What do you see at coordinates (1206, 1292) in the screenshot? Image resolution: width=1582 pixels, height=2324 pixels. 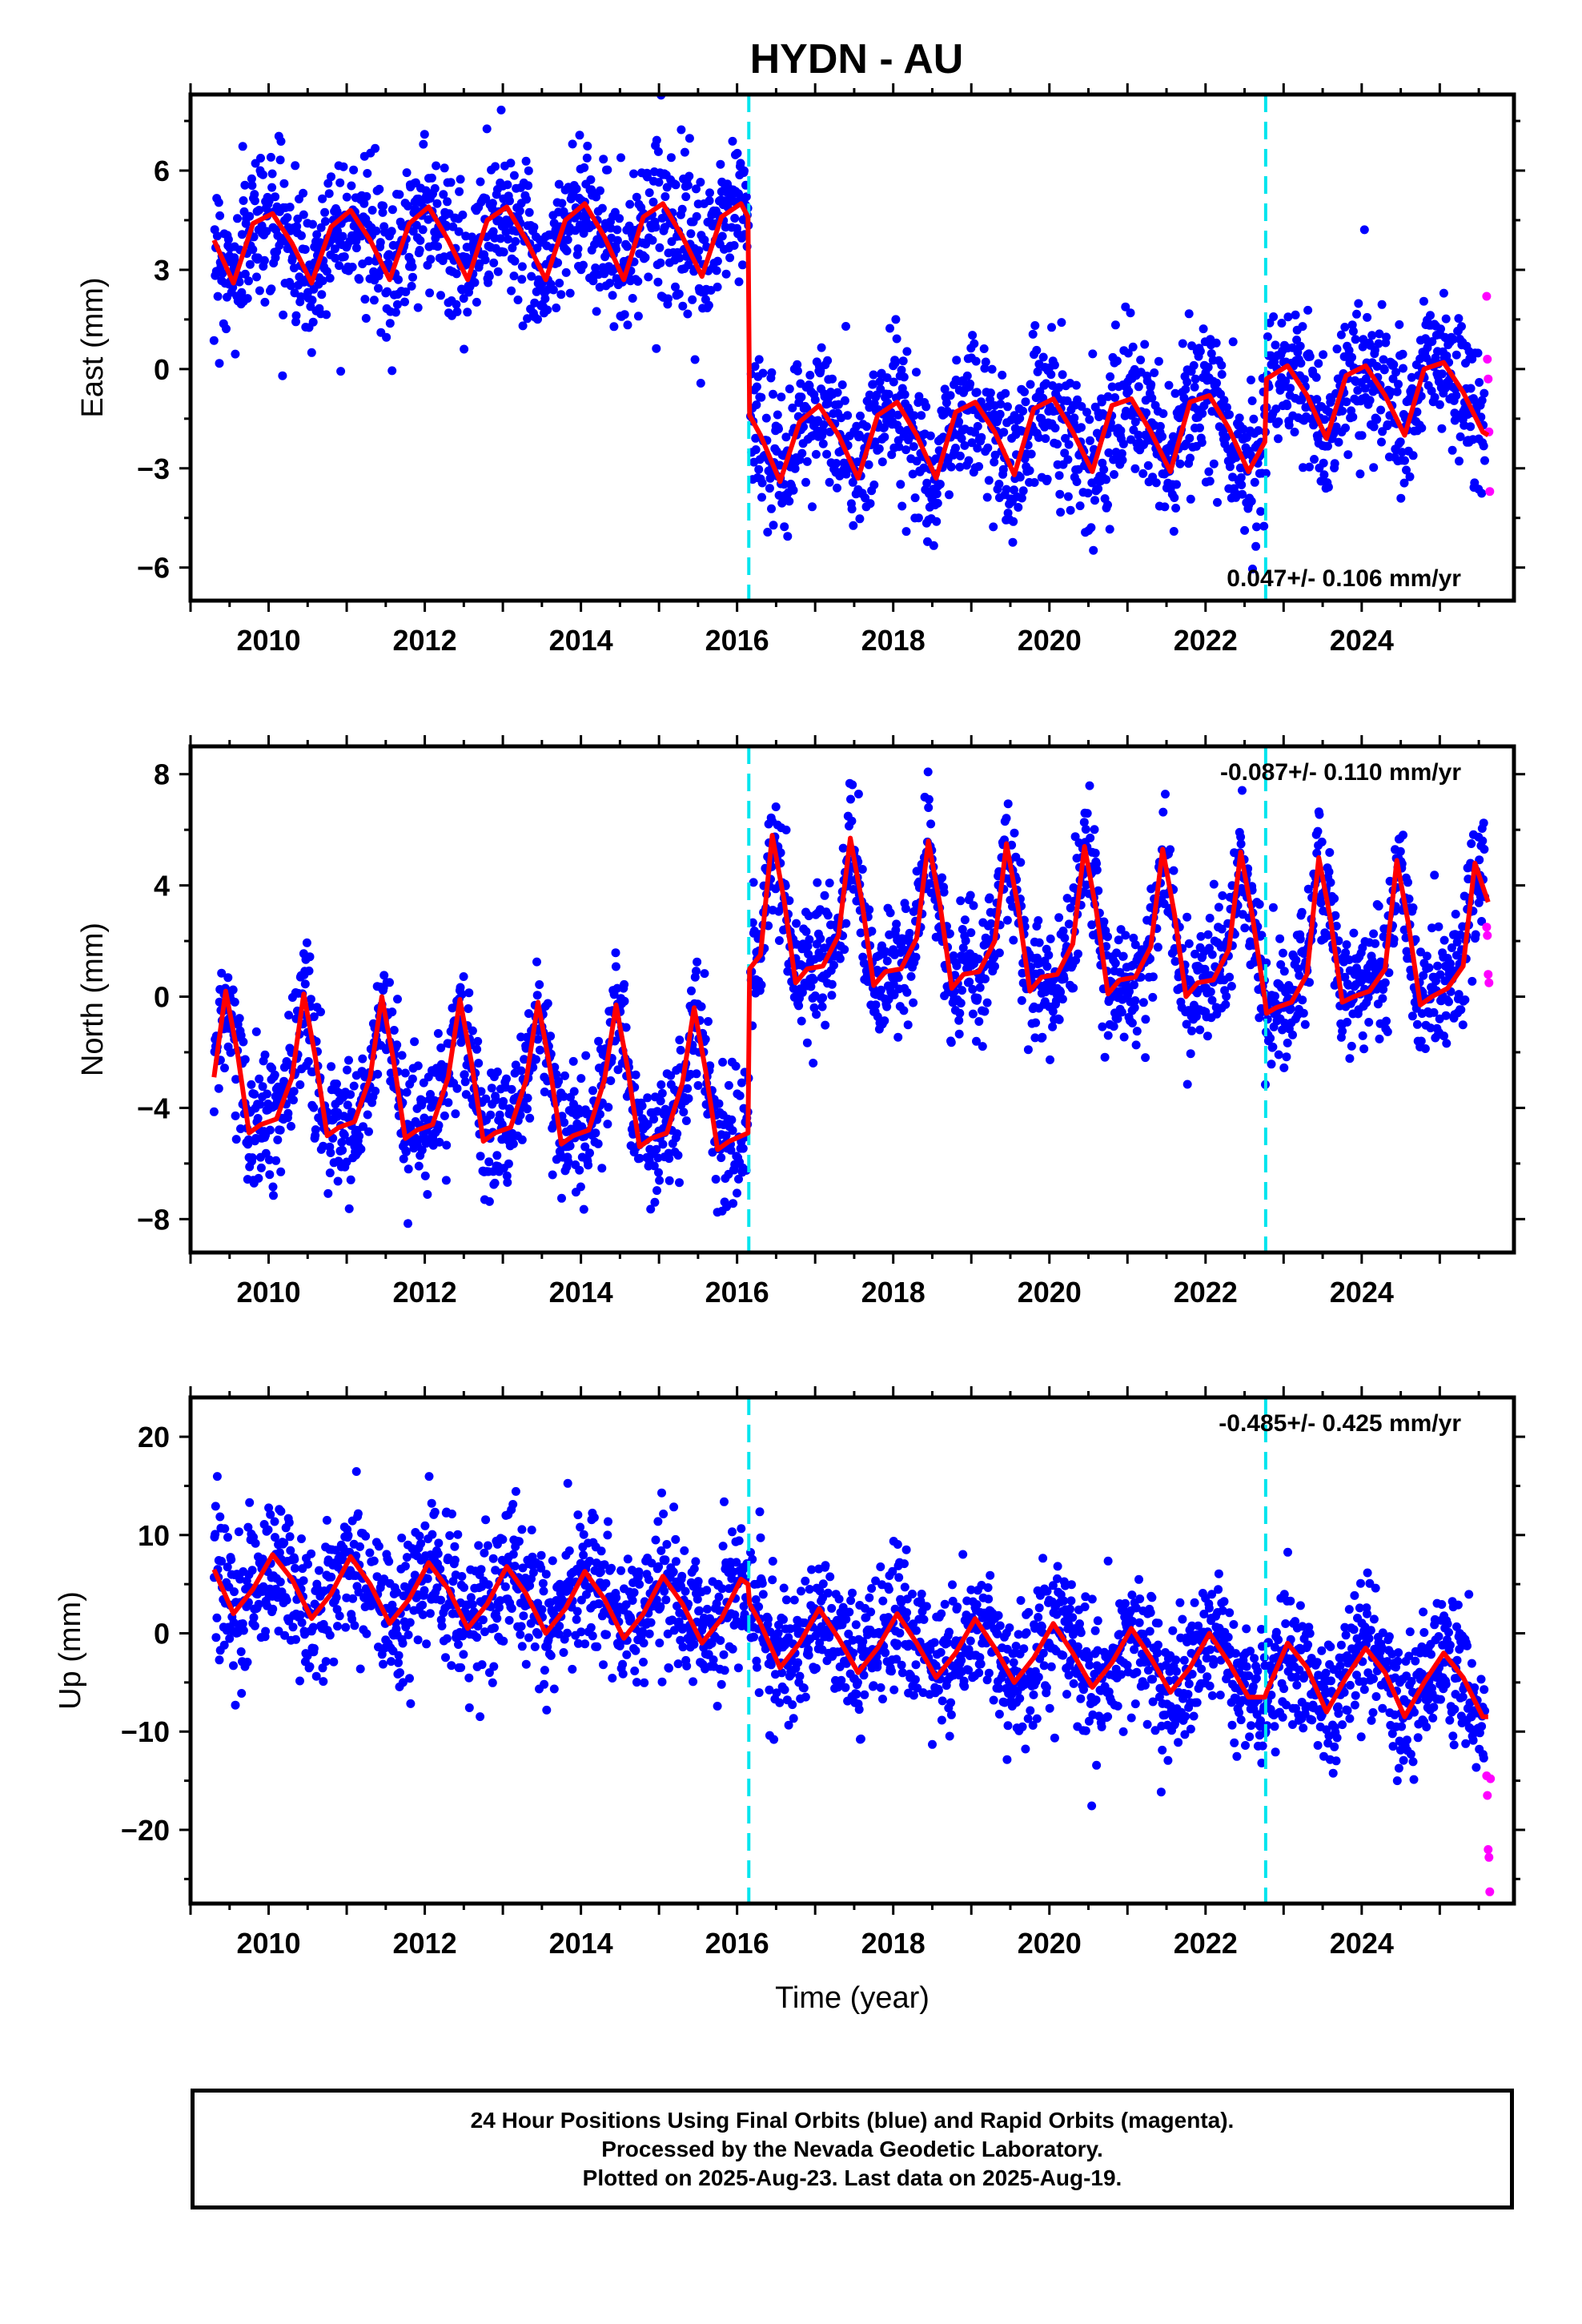 I see `north-x-tick-label: 2022` at bounding box center [1206, 1292].